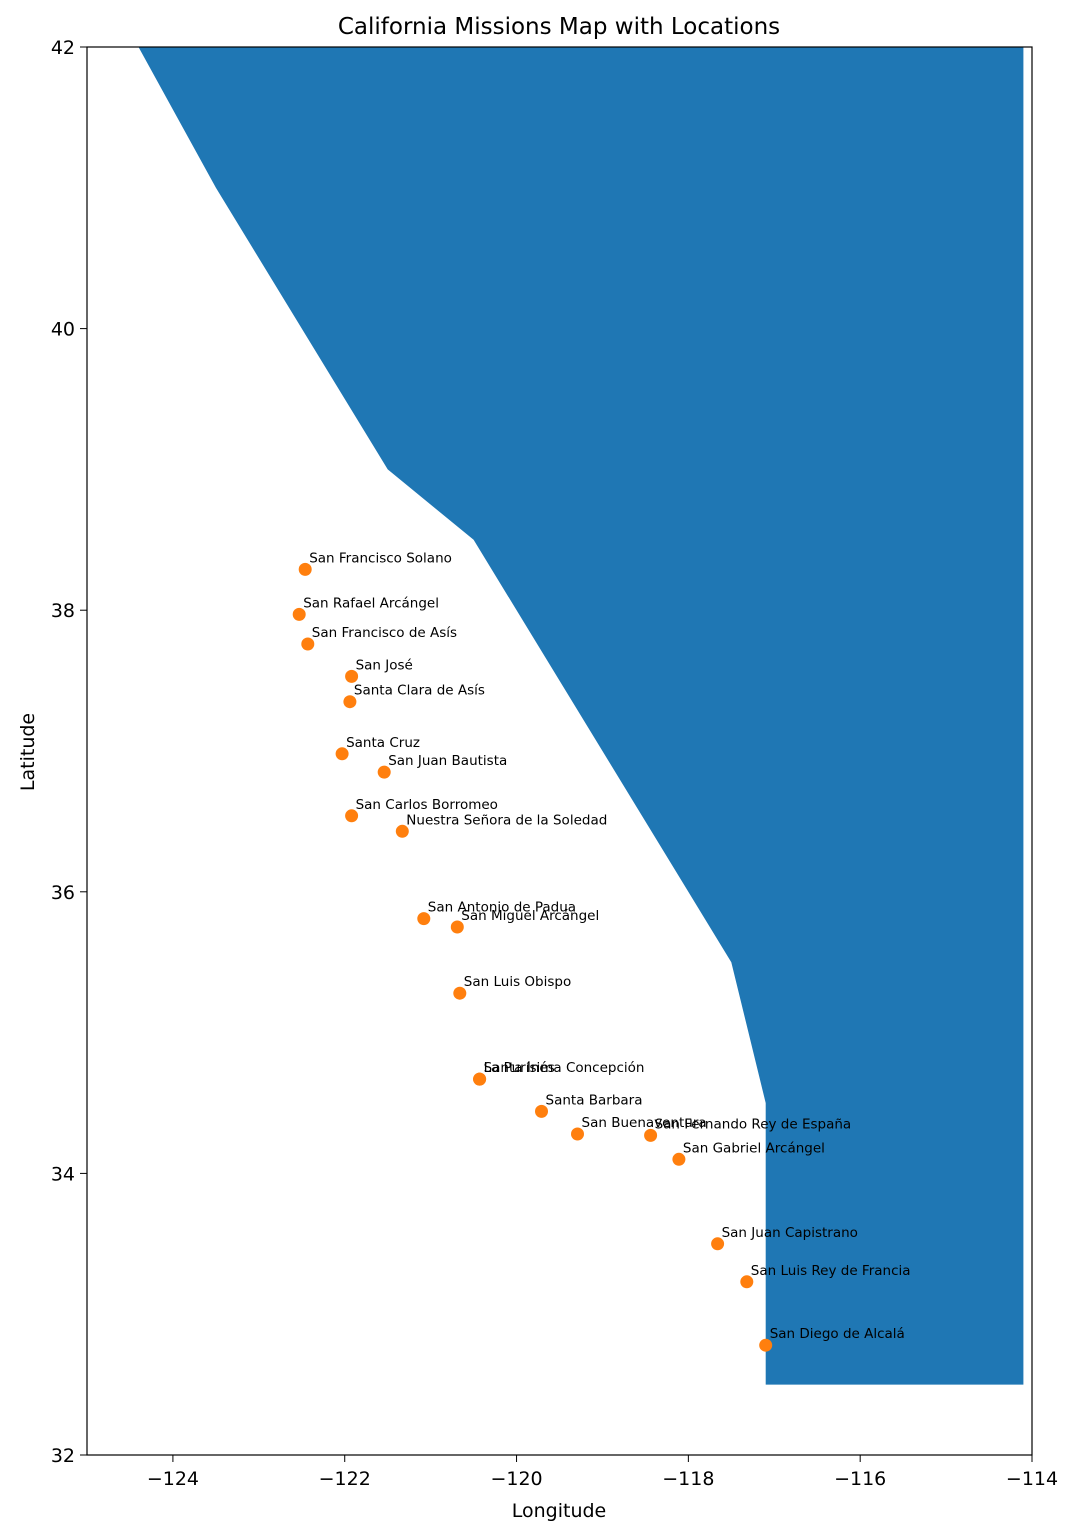  I want to click on mission-label: San Antonio de Padua, so click(502, 908).